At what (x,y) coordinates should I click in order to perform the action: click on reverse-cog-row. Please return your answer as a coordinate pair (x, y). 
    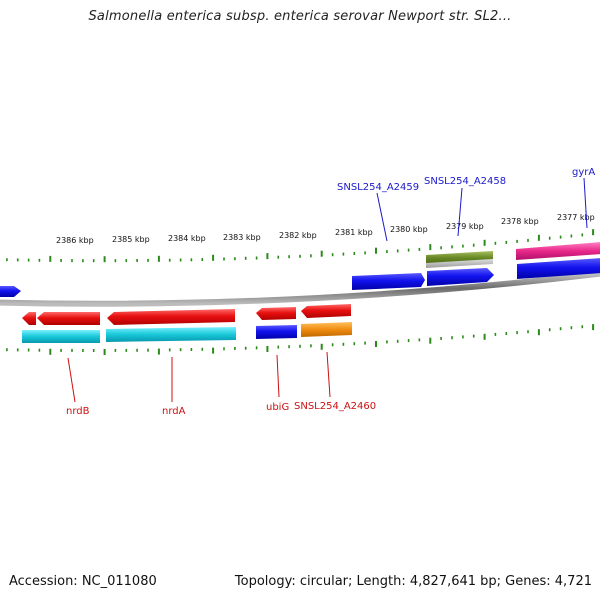
    Looking at the image, I should click on (187, 332).